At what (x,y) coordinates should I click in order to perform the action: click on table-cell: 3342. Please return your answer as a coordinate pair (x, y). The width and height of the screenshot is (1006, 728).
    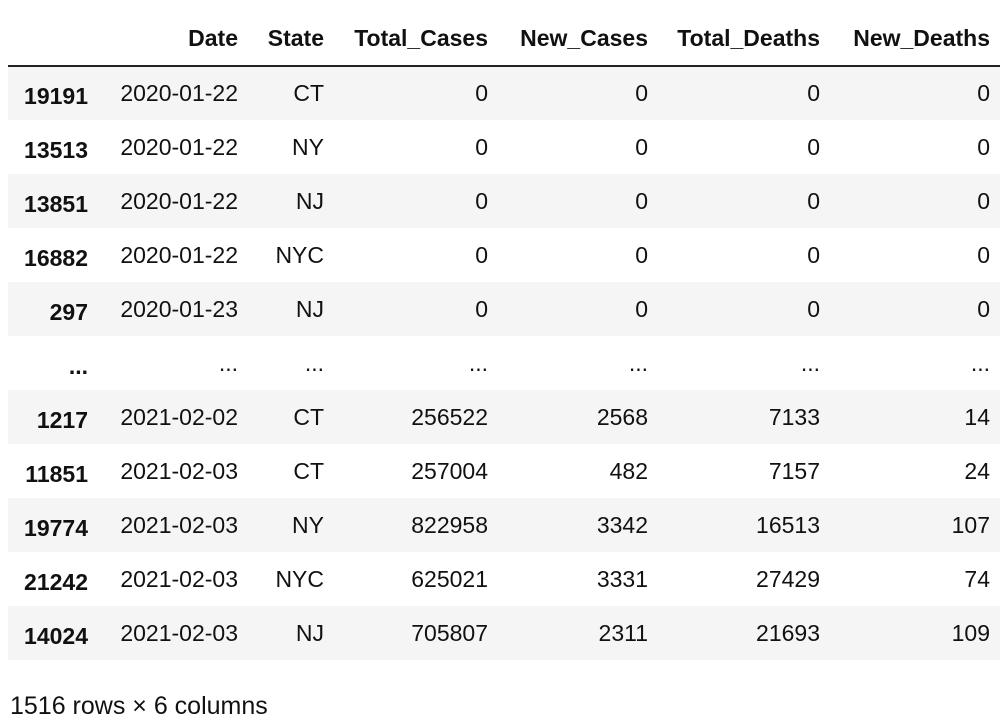
    Looking at the image, I should click on (622, 524).